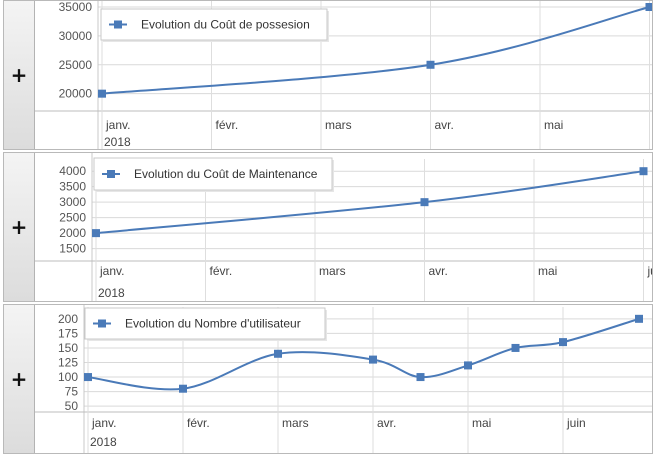 The height and width of the screenshot is (457, 659). I want to click on y-tick-label: 25000, so click(76, 65).